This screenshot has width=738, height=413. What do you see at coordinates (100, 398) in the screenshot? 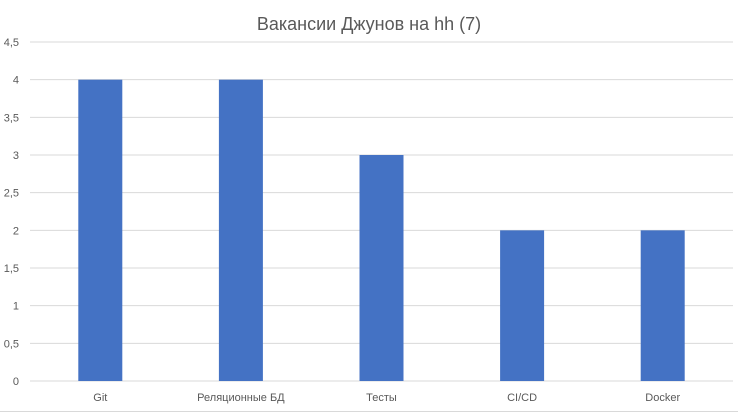
I see `x-tick-label: Git` at bounding box center [100, 398].